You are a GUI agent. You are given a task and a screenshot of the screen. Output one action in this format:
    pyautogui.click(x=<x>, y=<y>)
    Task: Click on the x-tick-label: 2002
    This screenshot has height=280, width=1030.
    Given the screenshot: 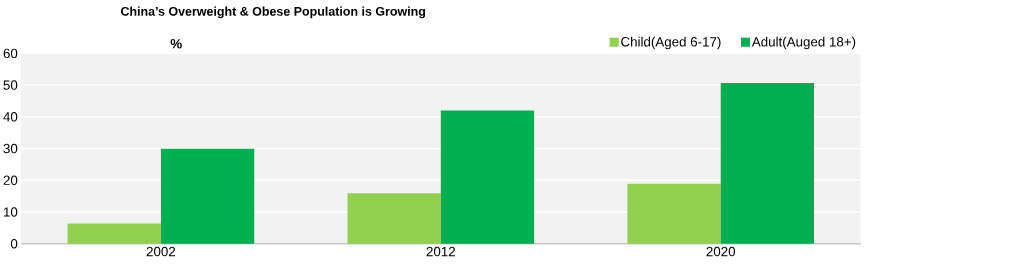 What is the action you would take?
    pyautogui.click(x=161, y=251)
    